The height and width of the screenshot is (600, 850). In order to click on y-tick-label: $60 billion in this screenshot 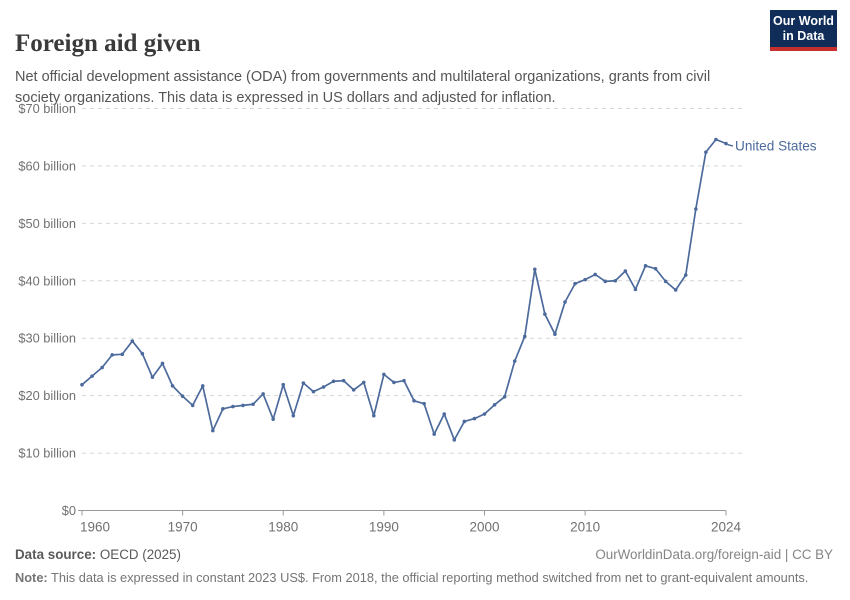, I will do `click(47, 165)`.